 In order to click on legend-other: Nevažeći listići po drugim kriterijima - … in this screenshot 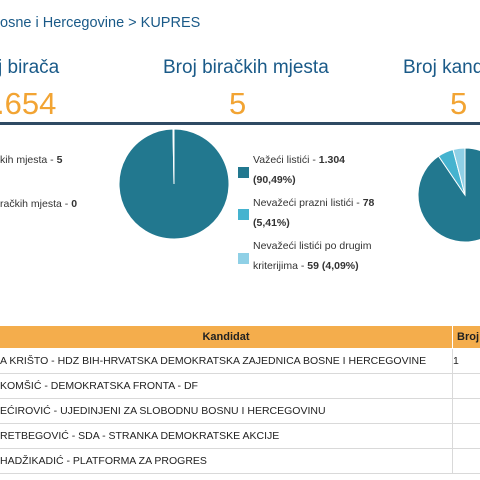, I will do `click(312, 256)`.